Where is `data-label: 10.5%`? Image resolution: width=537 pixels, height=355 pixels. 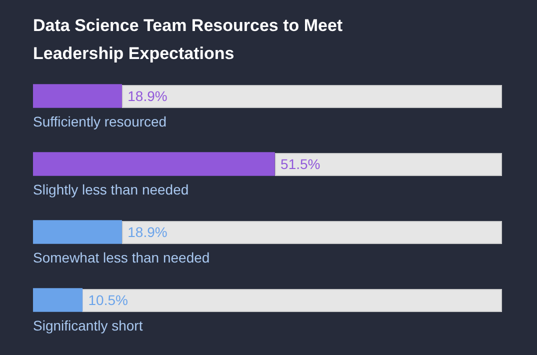 data-label: 10.5% is located at coordinates (108, 300).